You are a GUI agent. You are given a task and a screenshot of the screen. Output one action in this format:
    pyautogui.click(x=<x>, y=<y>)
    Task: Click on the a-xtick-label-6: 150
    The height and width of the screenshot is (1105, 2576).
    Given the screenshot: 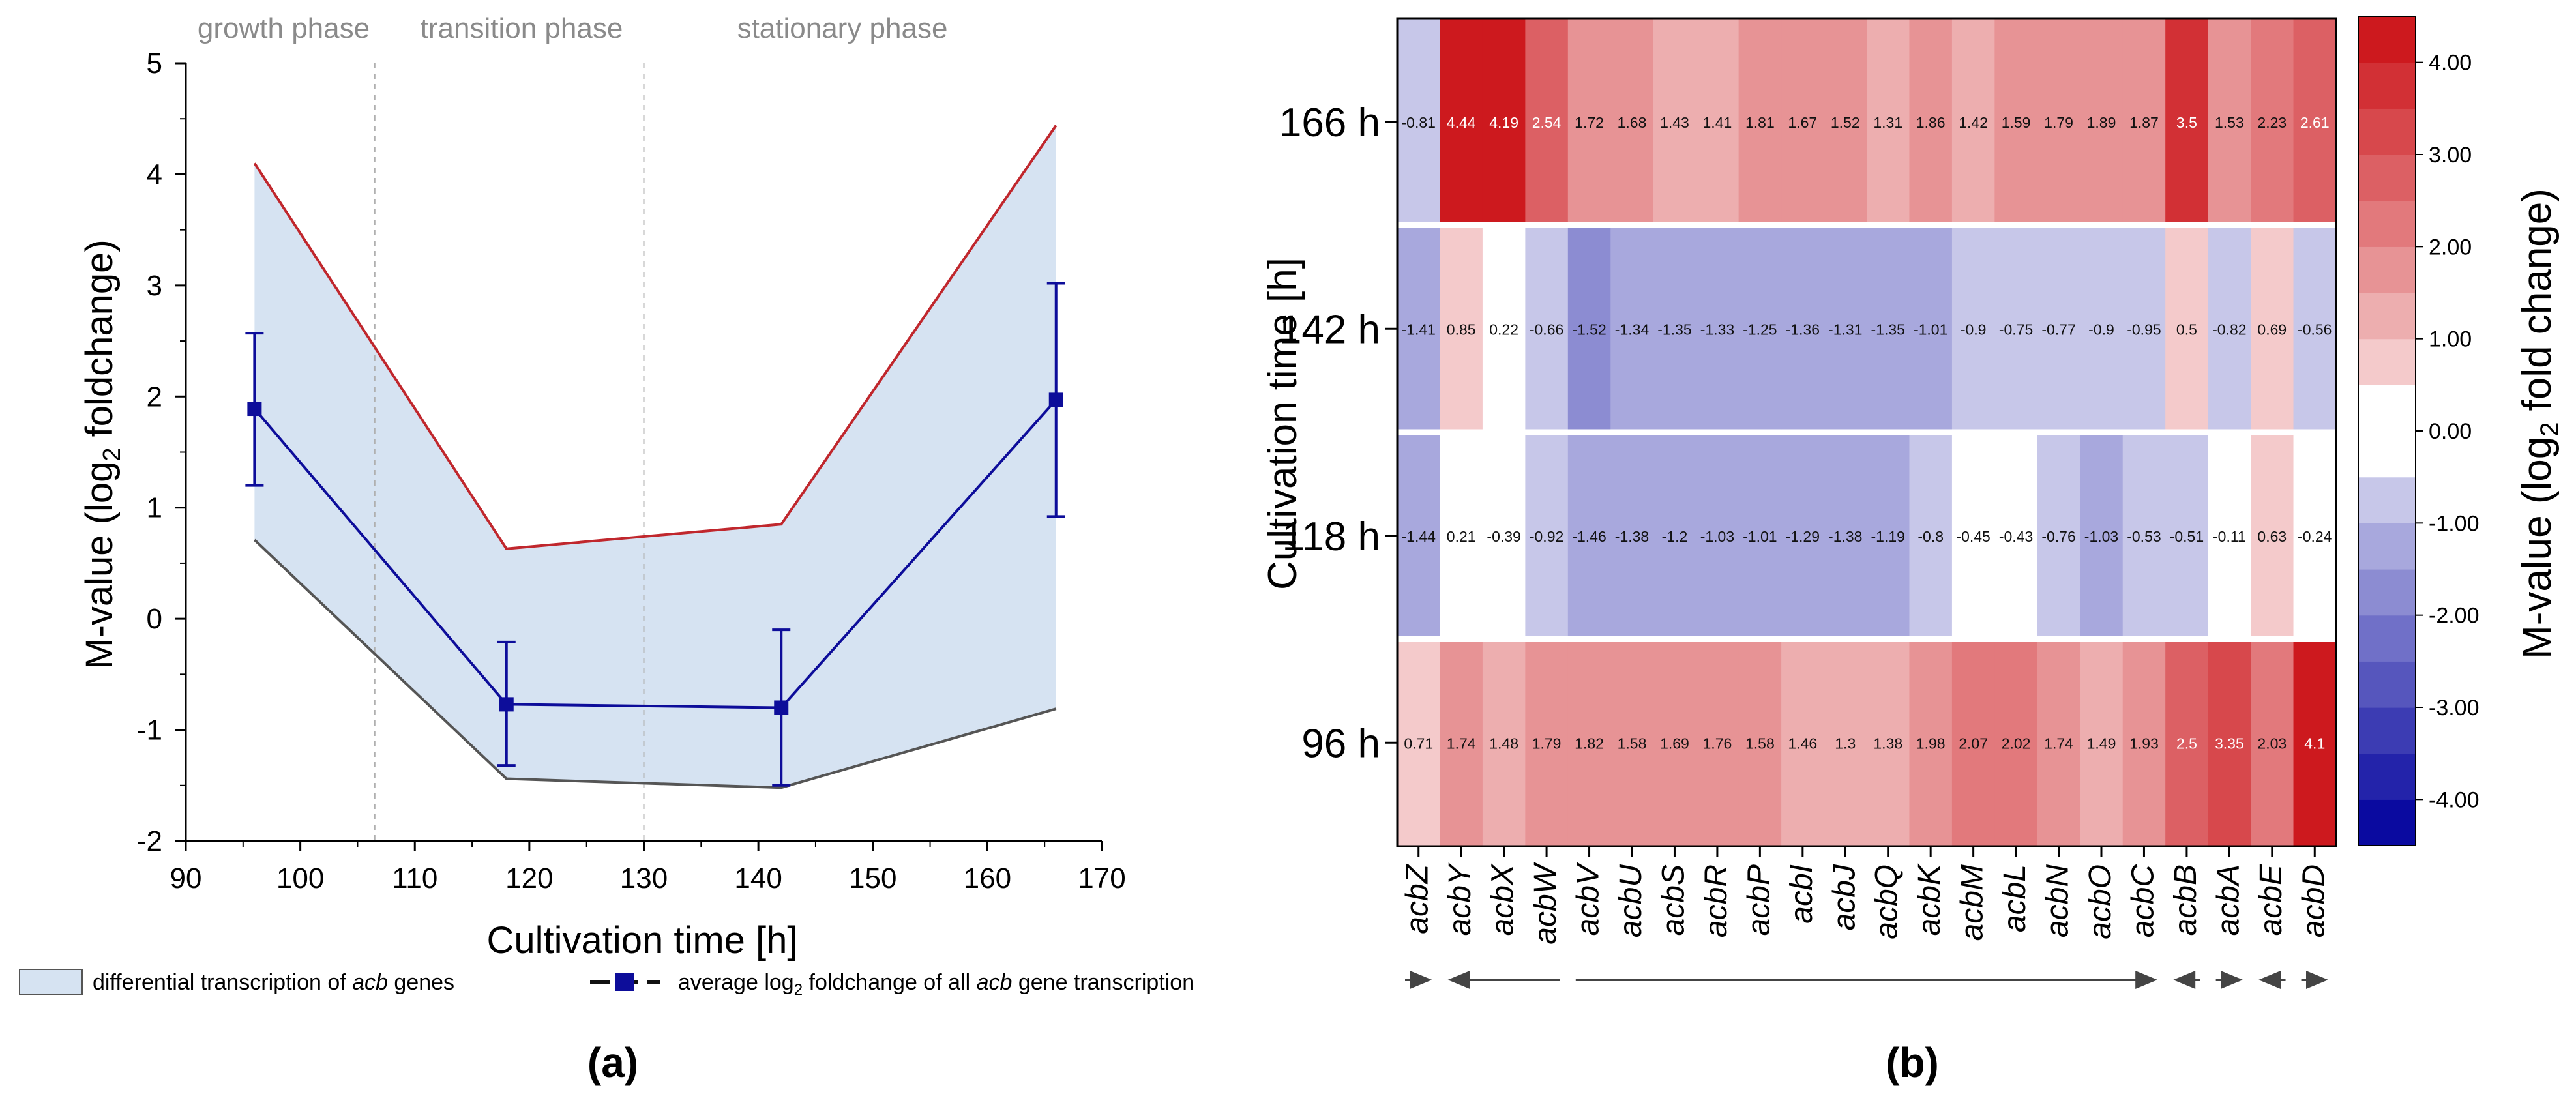 What is the action you would take?
    pyautogui.click(x=872, y=878)
    